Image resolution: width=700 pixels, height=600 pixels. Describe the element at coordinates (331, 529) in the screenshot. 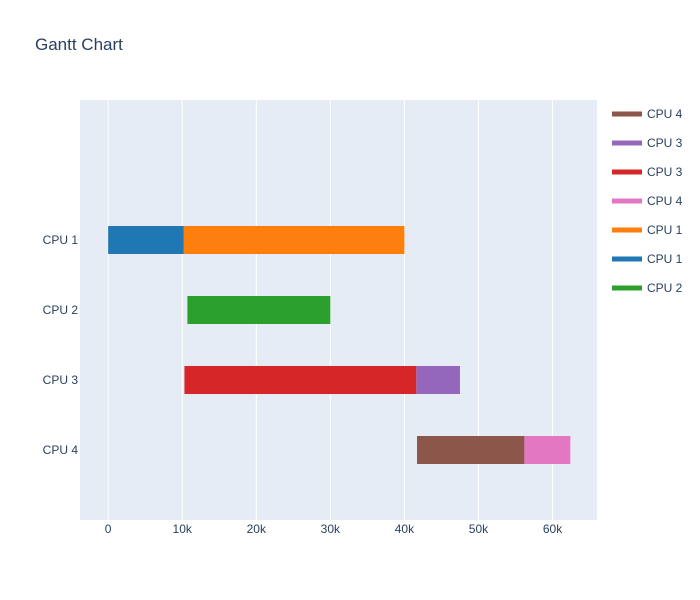

I see `x-tick-label: 30k` at that location.